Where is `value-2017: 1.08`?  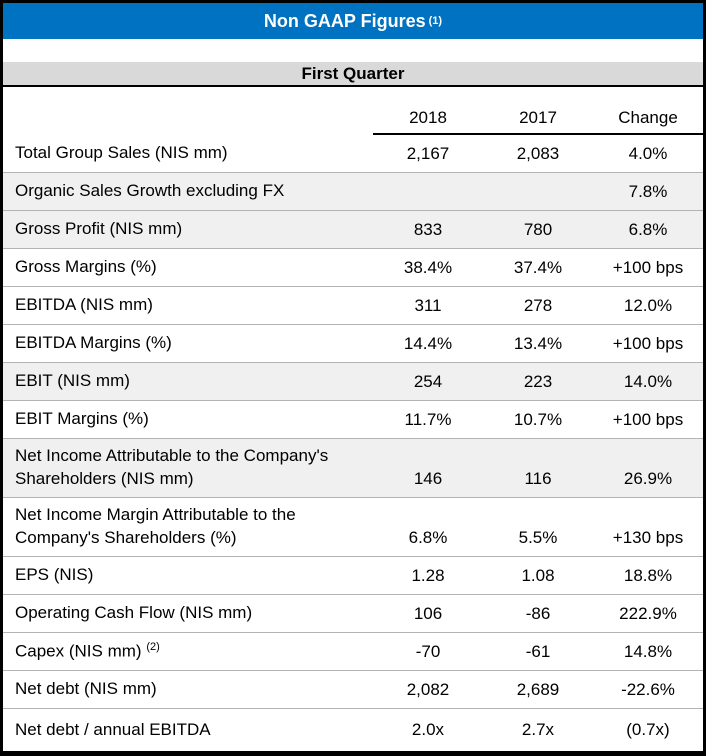
value-2017: 1.08 is located at coordinates (538, 575).